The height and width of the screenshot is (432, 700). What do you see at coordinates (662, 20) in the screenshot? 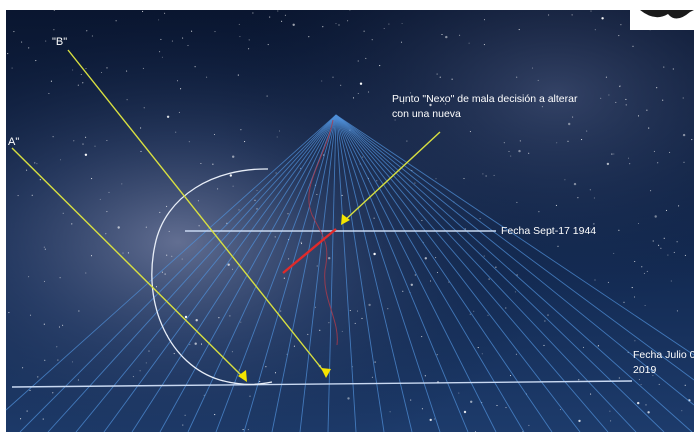
I see `corner-logo` at bounding box center [662, 20].